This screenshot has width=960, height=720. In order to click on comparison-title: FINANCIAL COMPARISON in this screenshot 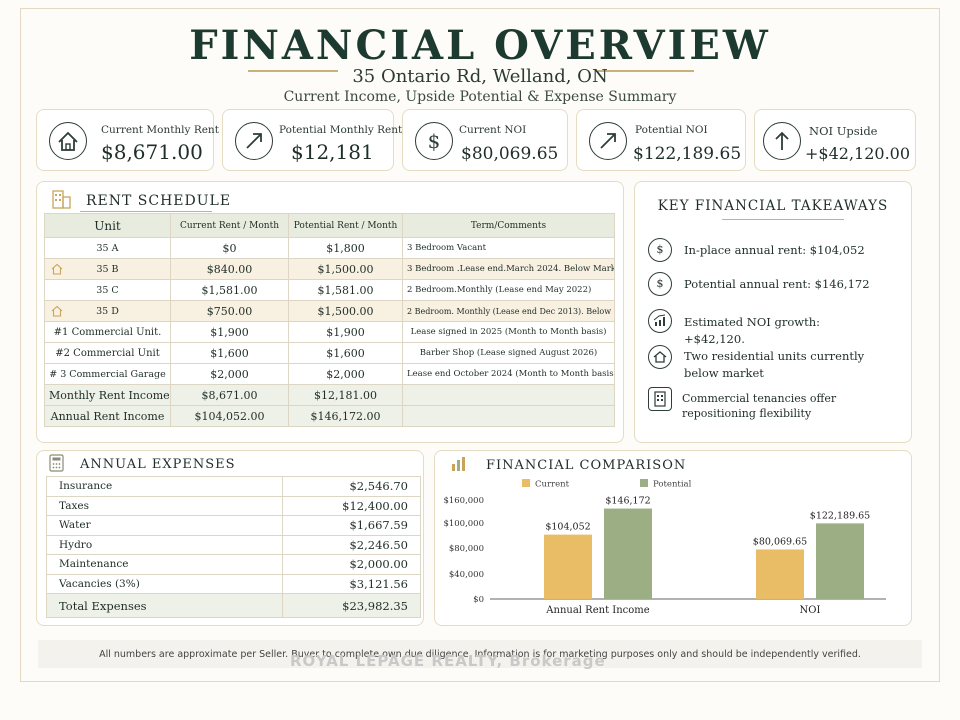, I will do `click(586, 465)`.